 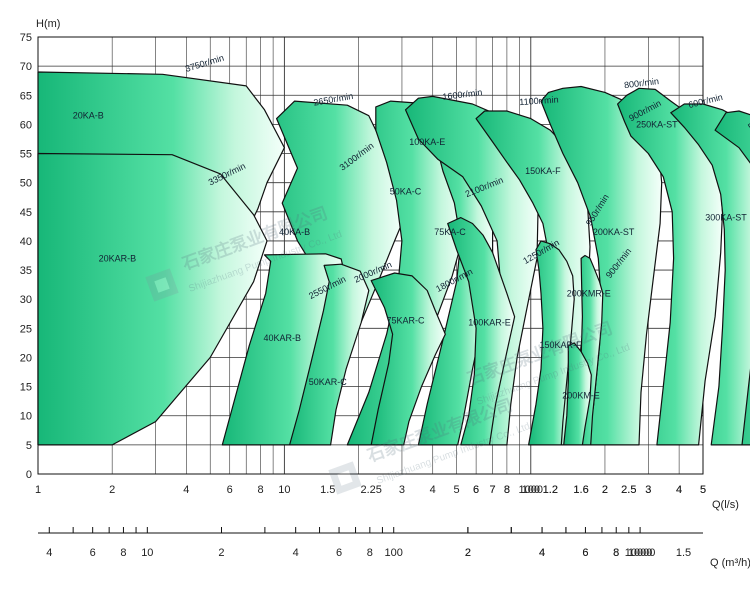 What do you see at coordinates (481, 331) in the screenshot?
I see `region-100kar-e` at bounding box center [481, 331].